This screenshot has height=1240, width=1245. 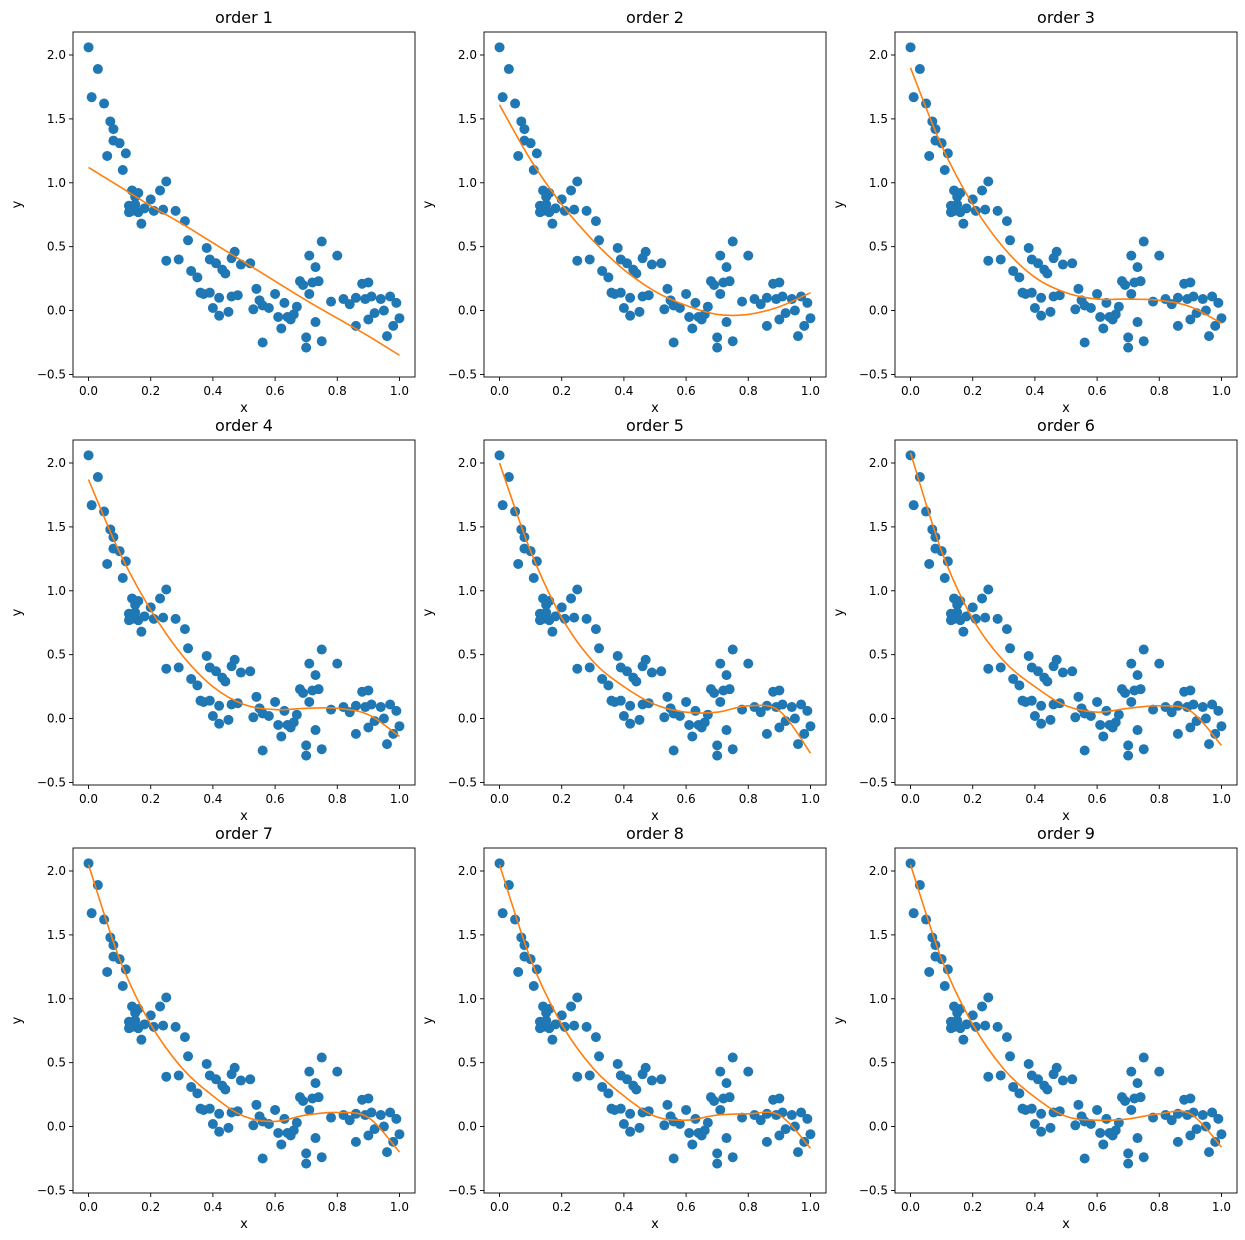 What do you see at coordinates (878, 999) in the screenshot?
I see `y-tick-label: 1.0` at bounding box center [878, 999].